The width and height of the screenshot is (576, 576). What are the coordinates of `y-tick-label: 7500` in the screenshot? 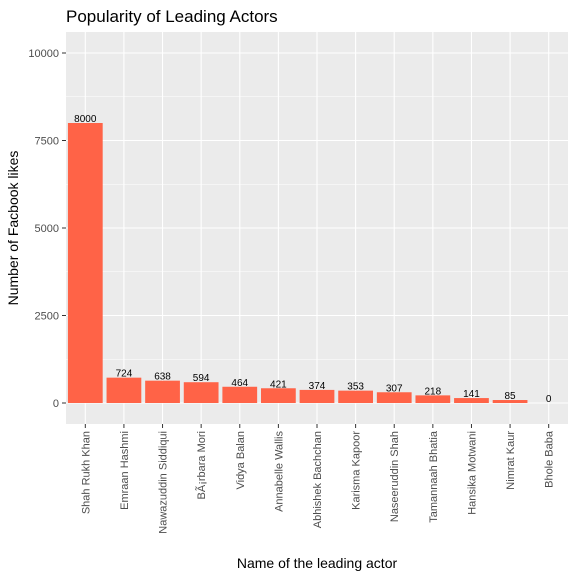 It's located at (47, 142).